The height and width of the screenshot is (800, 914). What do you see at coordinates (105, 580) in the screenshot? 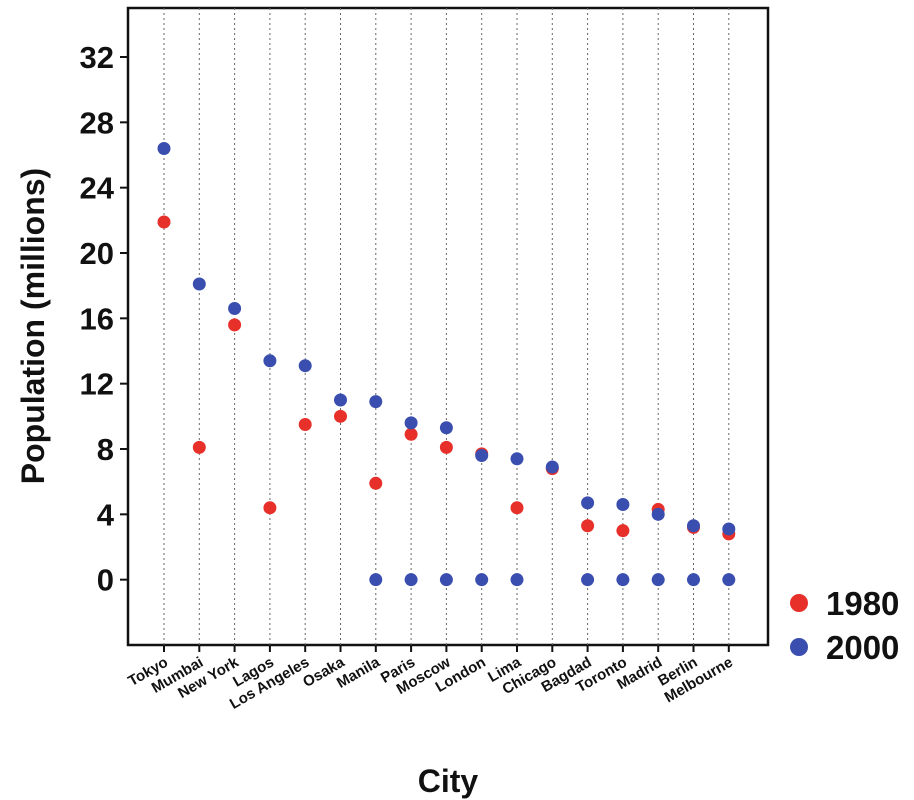
I see `y-tick-label: 0` at bounding box center [105, 580].